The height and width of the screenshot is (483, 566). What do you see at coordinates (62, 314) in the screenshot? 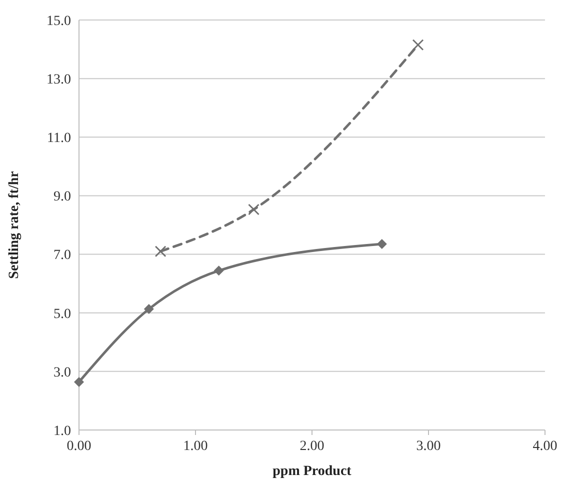
I see `y-tick-label: 5.0` at bounding box center [62, 314].